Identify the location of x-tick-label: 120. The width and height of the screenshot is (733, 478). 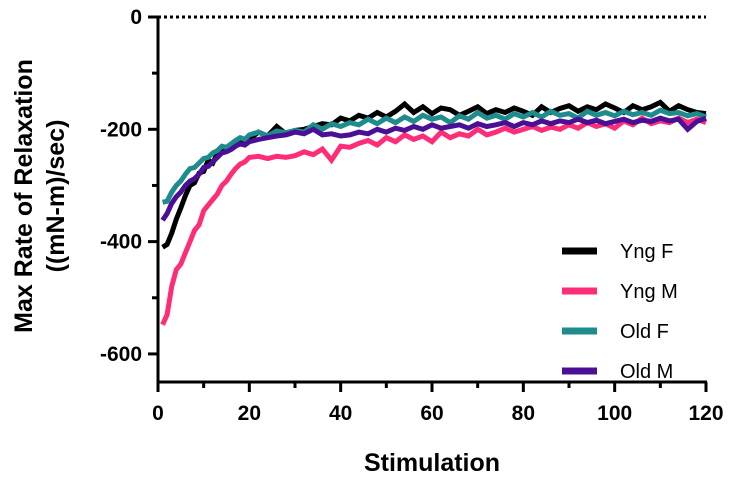
(705, 413).